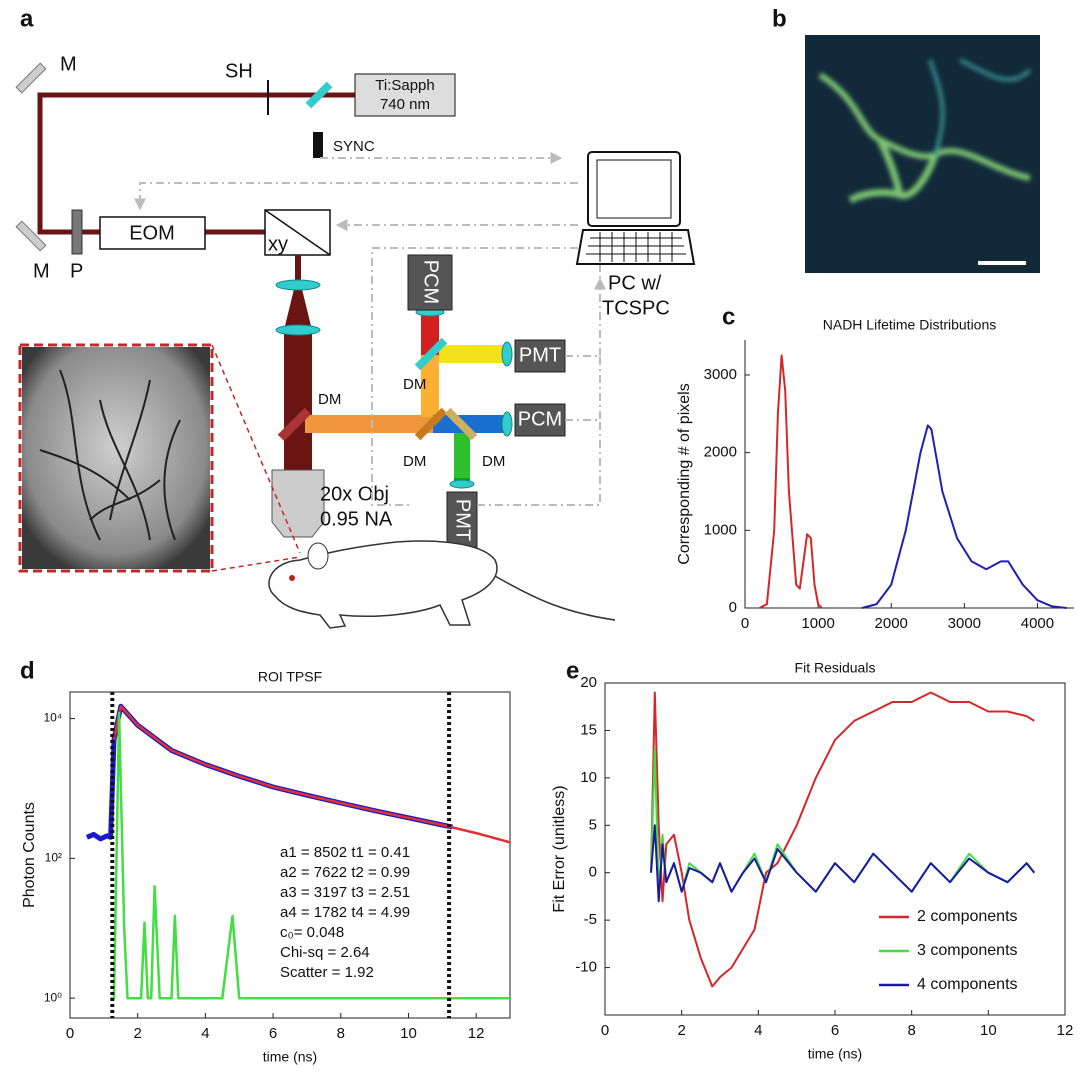 This screenshot has width=1080, height=1077. What do you see at coordinates (68, 64) in the screenshot?
I see `label: M` at bounding box center [68, 64].